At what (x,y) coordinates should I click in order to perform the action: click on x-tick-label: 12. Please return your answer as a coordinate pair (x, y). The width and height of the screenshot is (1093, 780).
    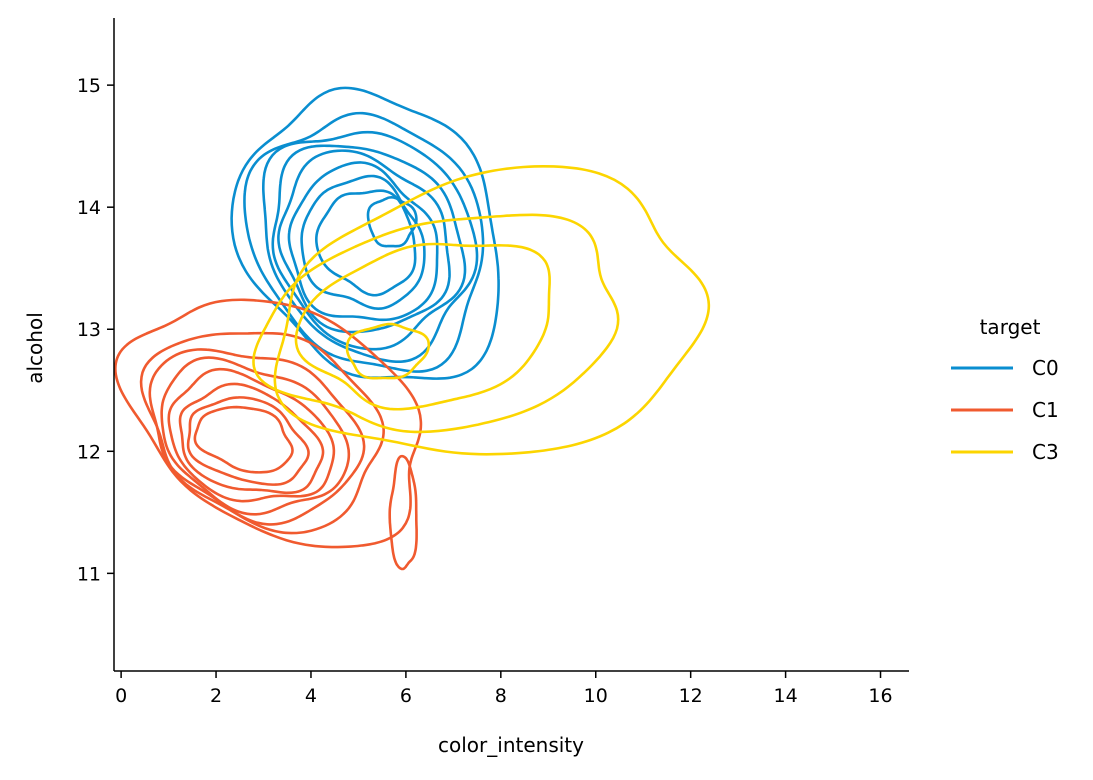
    Looking at the image, I should click on (691, 696).